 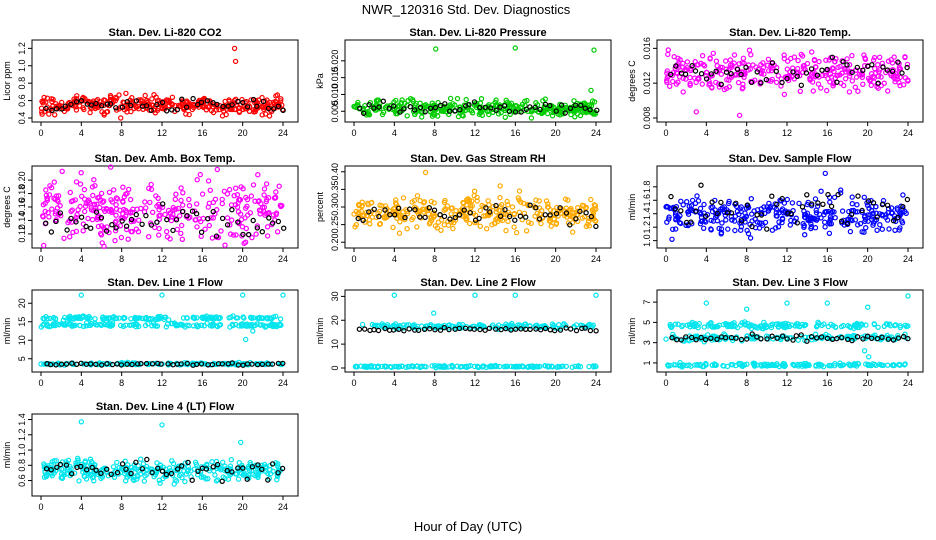 What do you see at coordinates (335, 225) in the screenshot?
I see `y-tick-label: 0.25` at bounding box center [335, 225].